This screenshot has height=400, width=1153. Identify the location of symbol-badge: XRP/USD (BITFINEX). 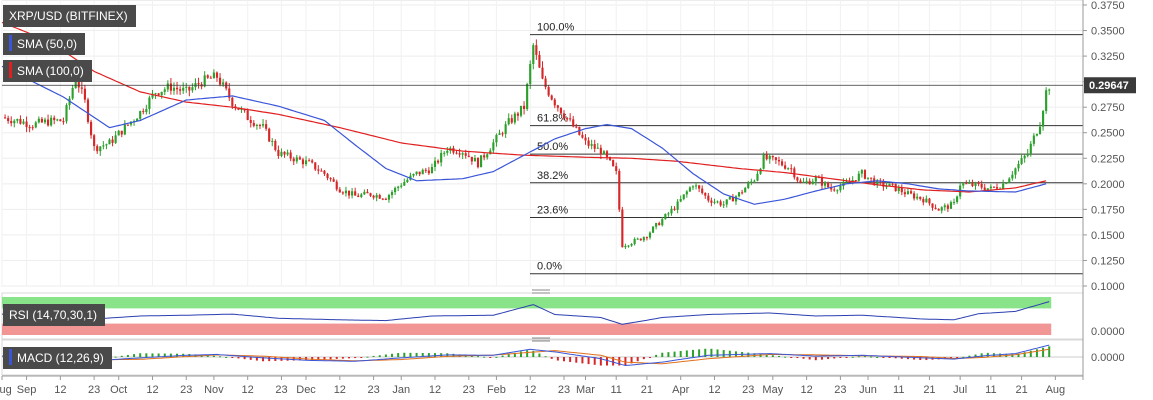
(69, 16).